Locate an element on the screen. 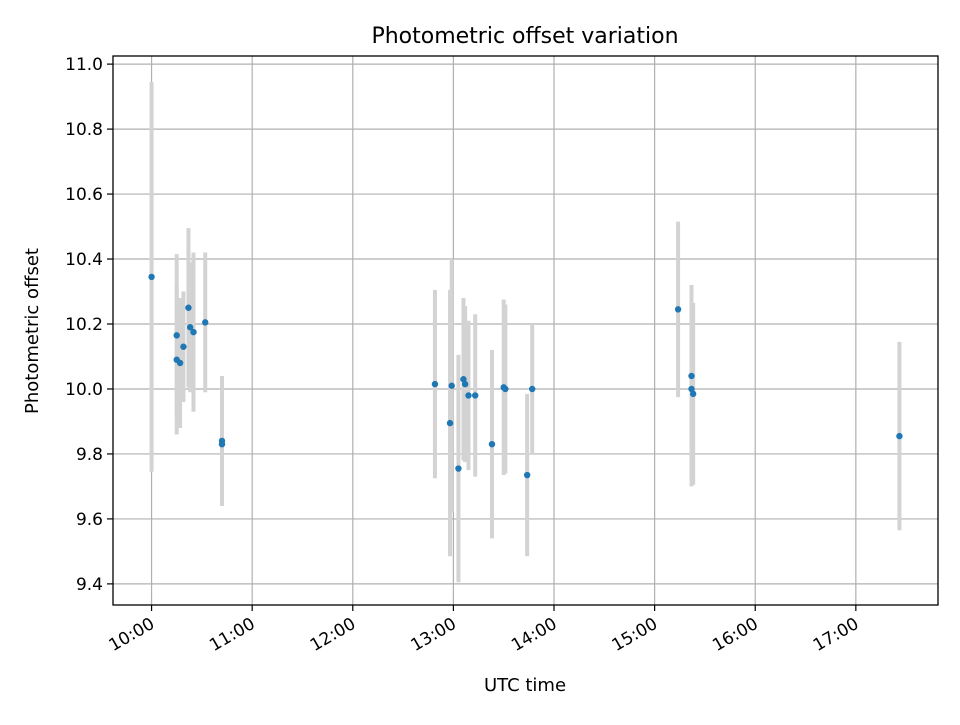 This screenshot has width=960, height=725. y-tick-label: 10.2 is located at coordinates (84, 325).